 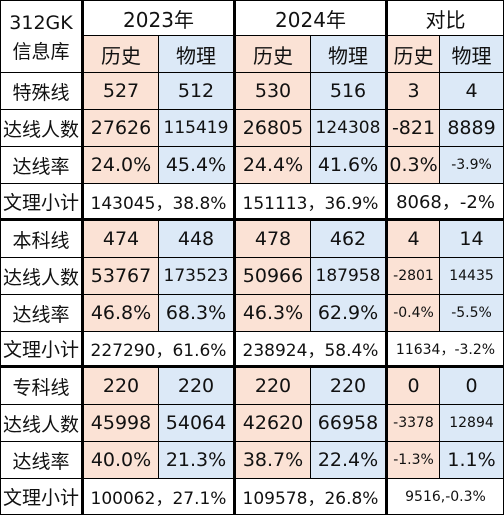 I want to click on value-cell: 512, so click(x=197, y=91).